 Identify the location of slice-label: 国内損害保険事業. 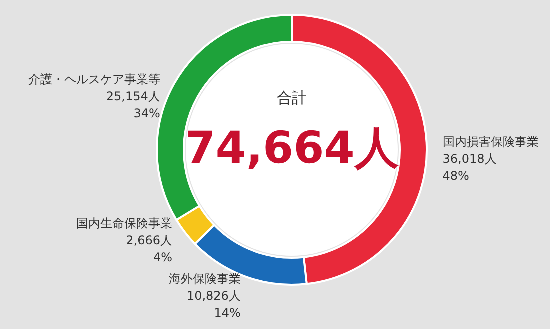
(490, 142).